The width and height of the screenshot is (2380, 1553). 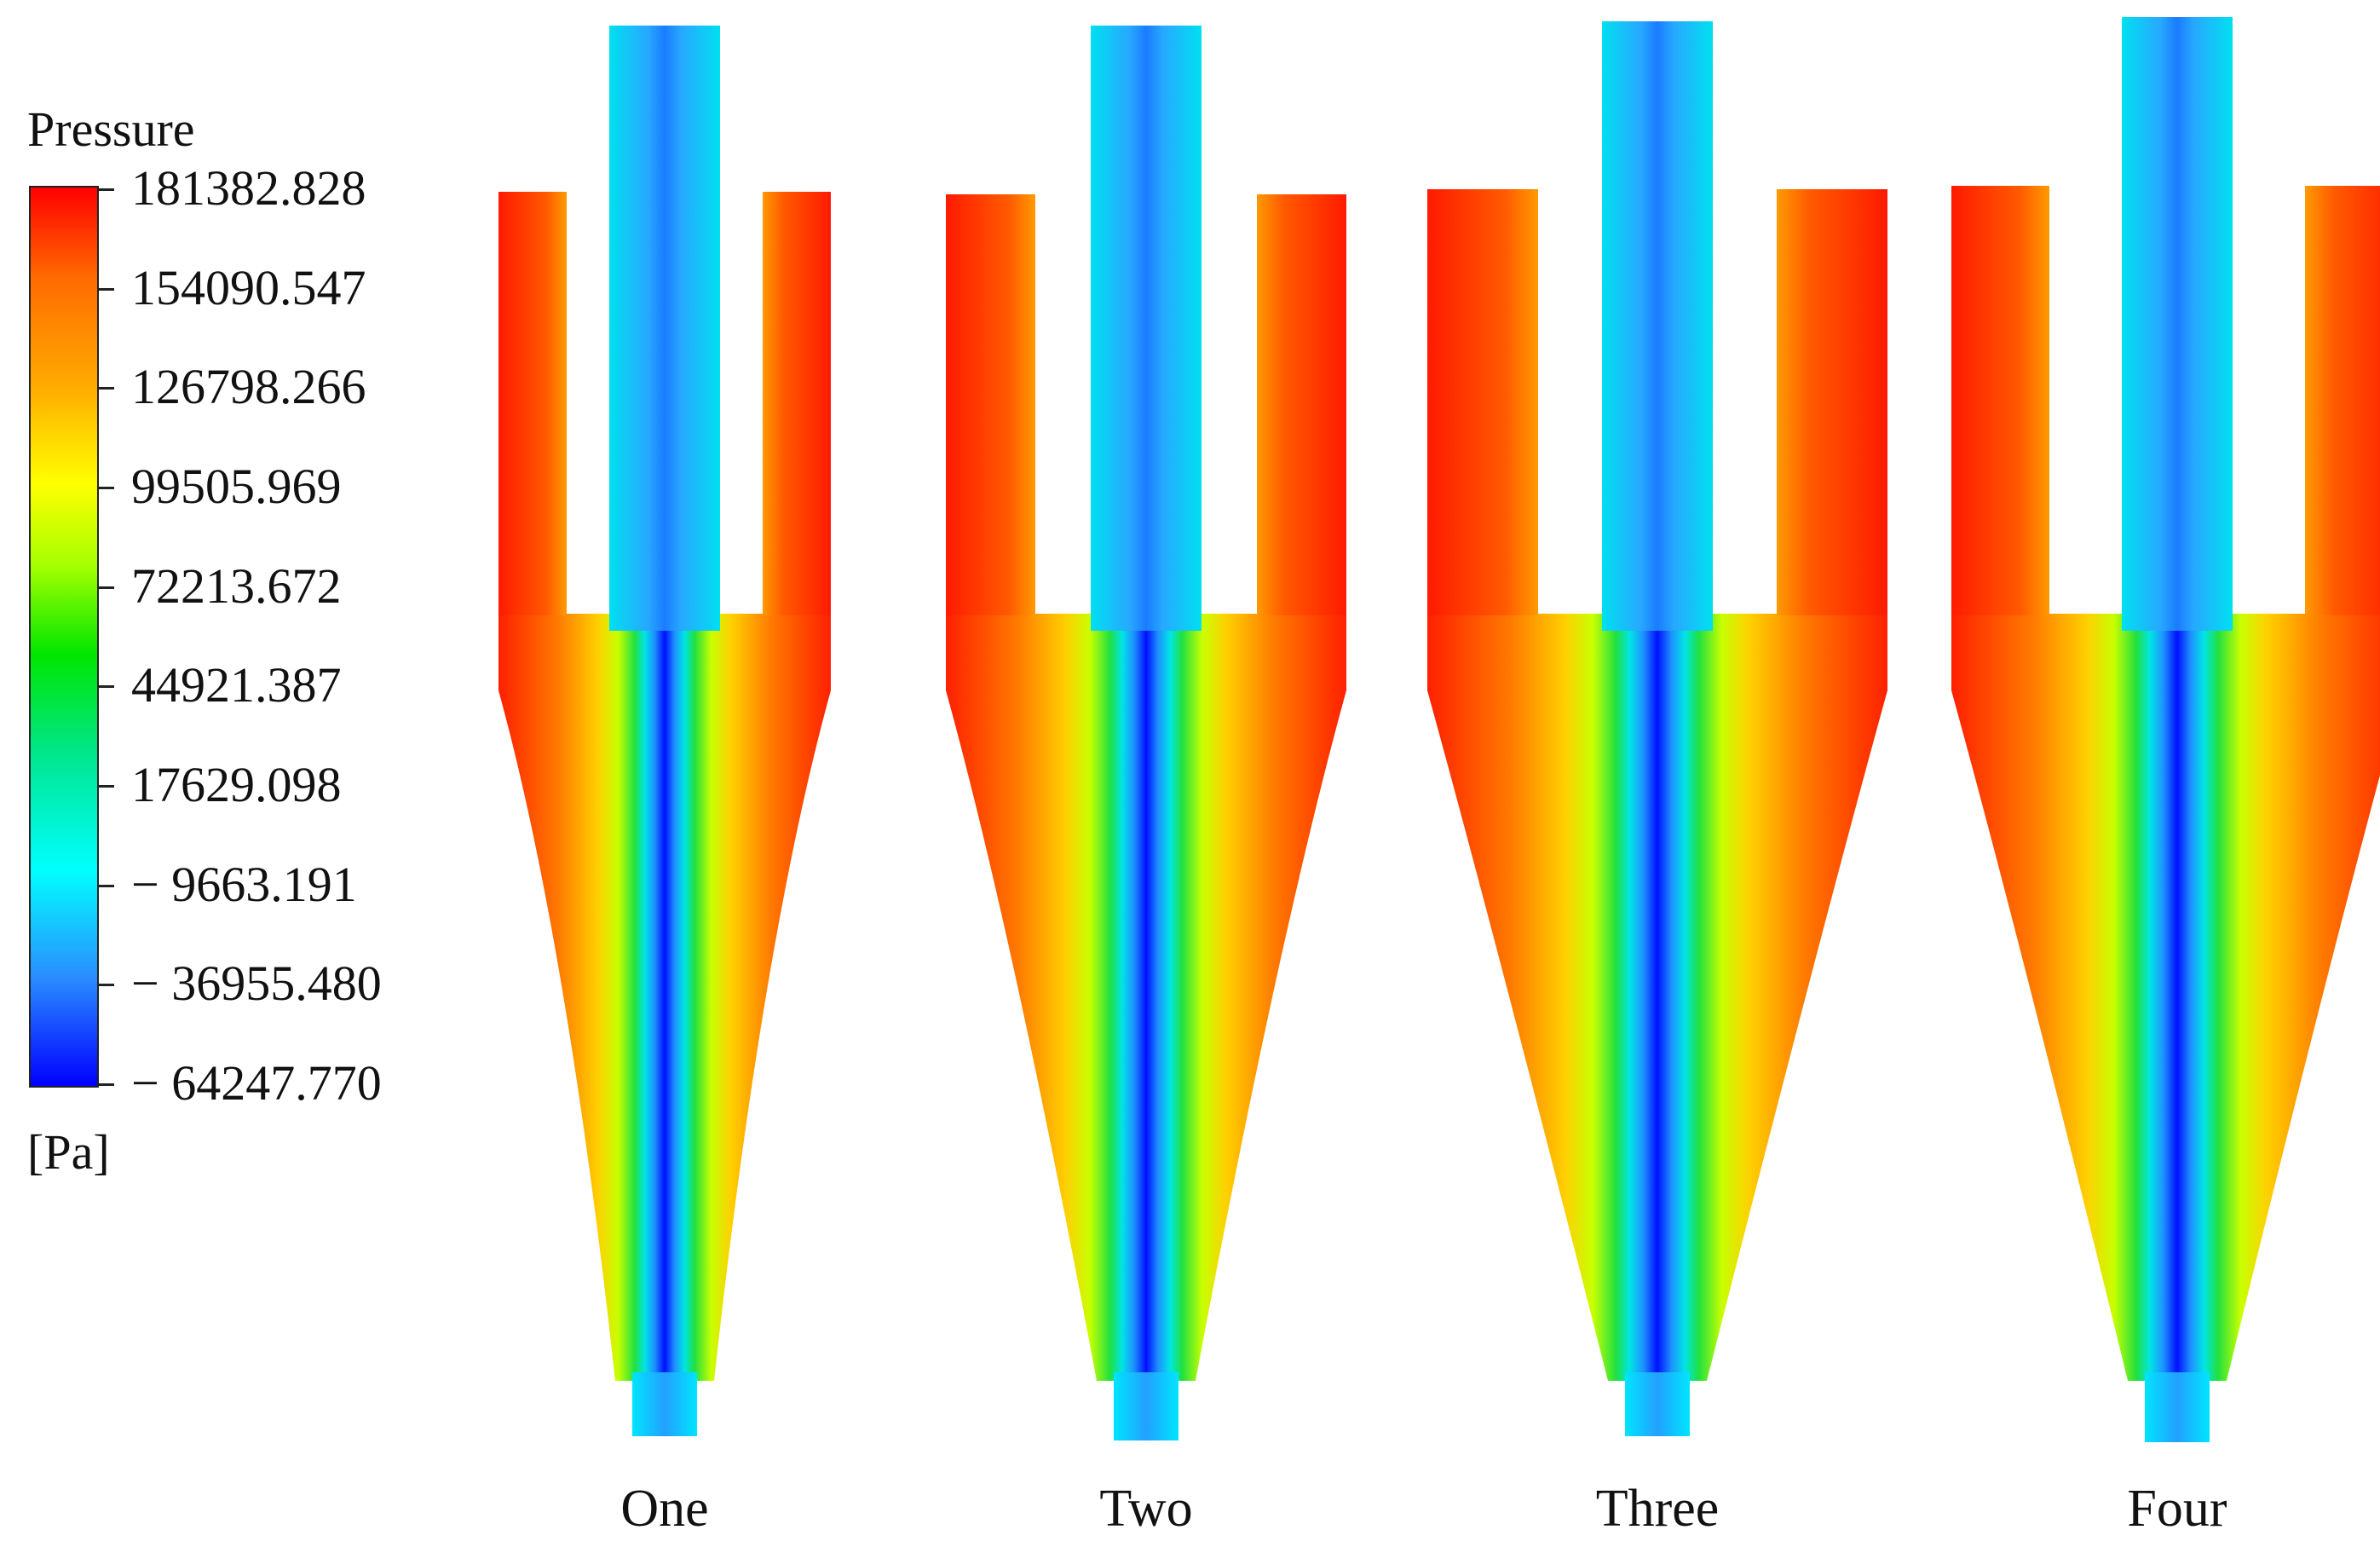 I want to click on legend-tick-label: − 64247.770, so click(x=256, y=1083).